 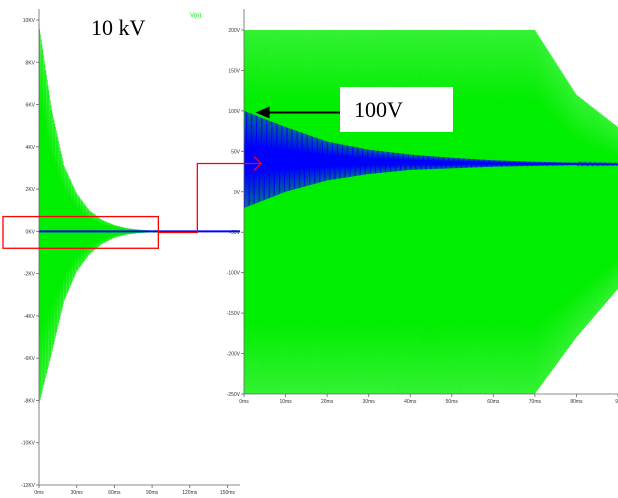 What do you see at coordinates (30, 359) in the screenshot?
I see `left-y-tick-label: -6KV` at bounding box center [30, 359].